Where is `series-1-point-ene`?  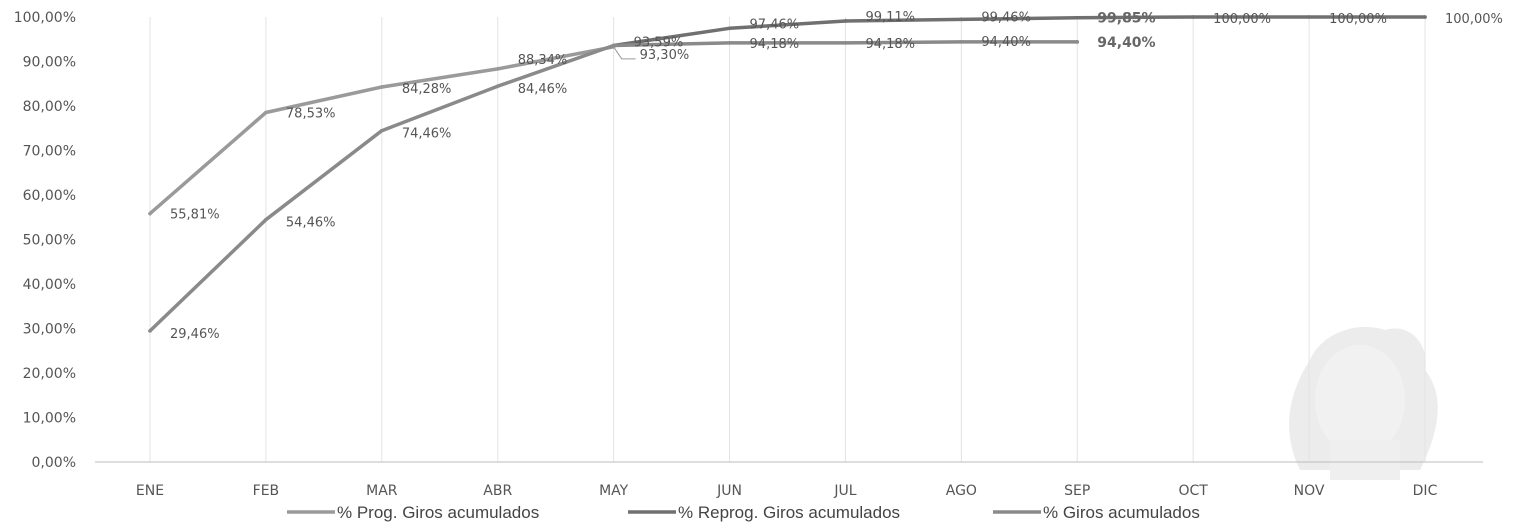
series-1-point-ene is located at coordinates (150, 213).